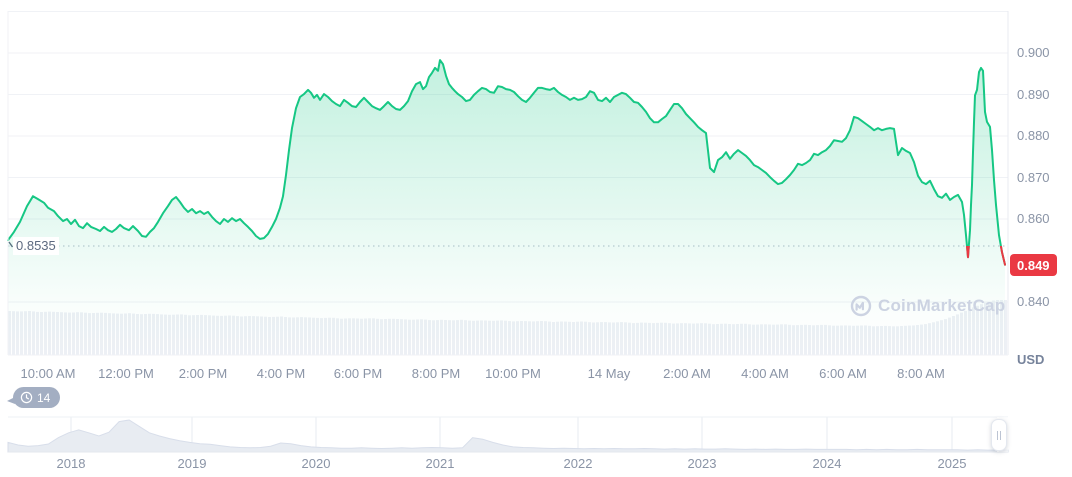 This screenshot has width=1072, height=477. I want to click on x-axis-tick: 4:00 PM, so click(281, 373).